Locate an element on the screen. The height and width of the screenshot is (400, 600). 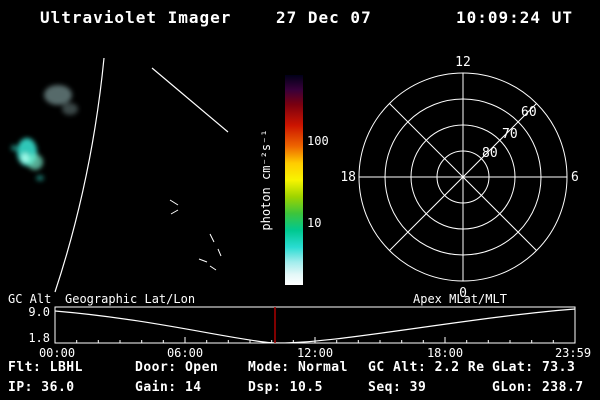
aurora-emission is located at coordinates (44, 133).